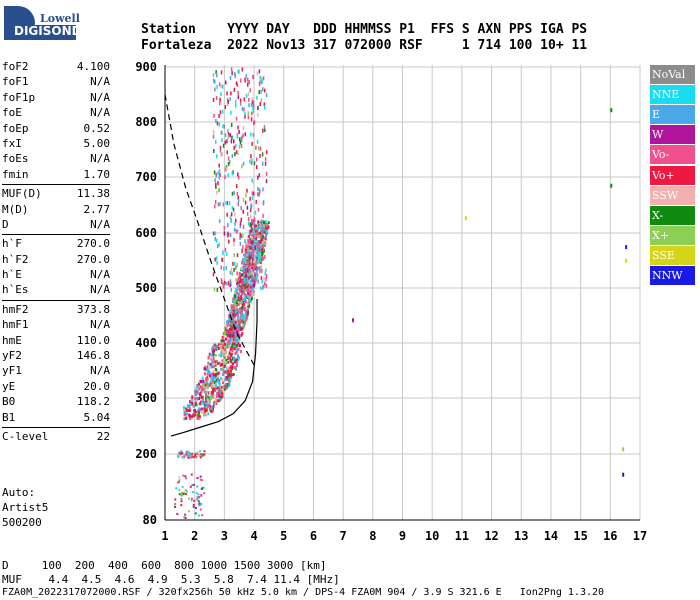 This screenshot has width=700, height=600. What do you see at coordinates (43, 32) in the screenshot?
I see `logo-banner` at bounding box center [43, 32].